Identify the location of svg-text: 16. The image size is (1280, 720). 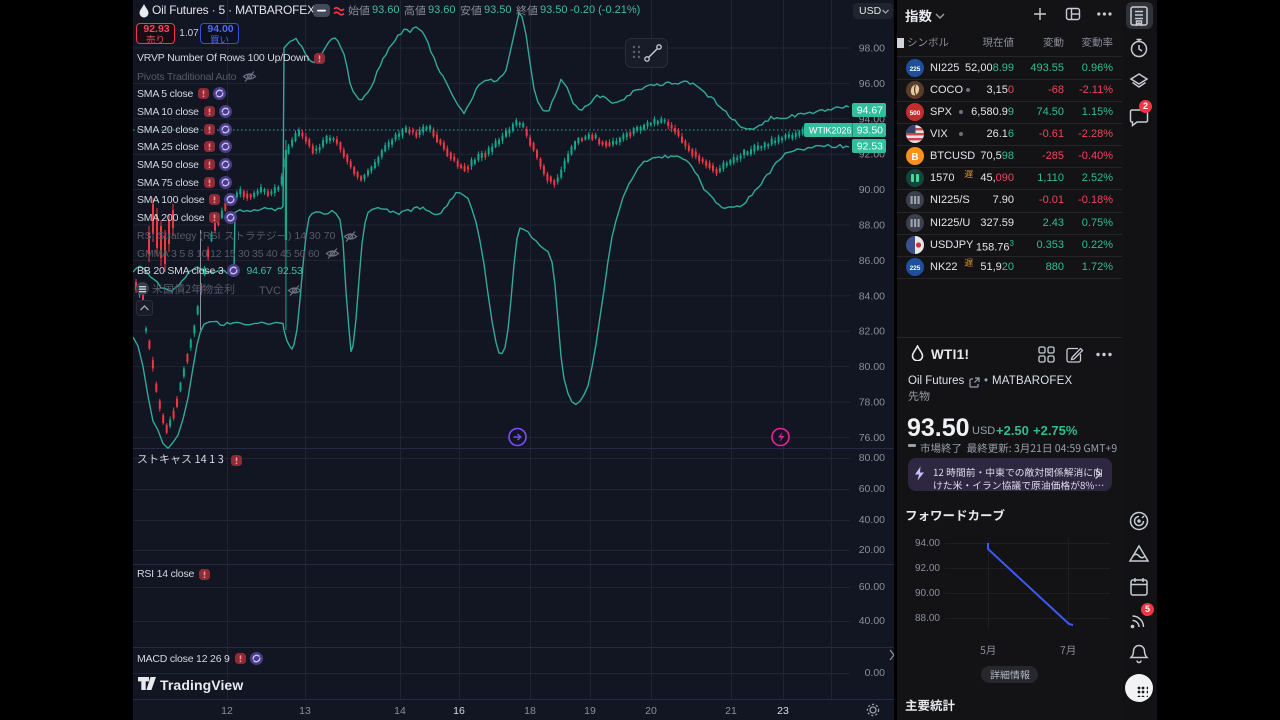
(459, 711).